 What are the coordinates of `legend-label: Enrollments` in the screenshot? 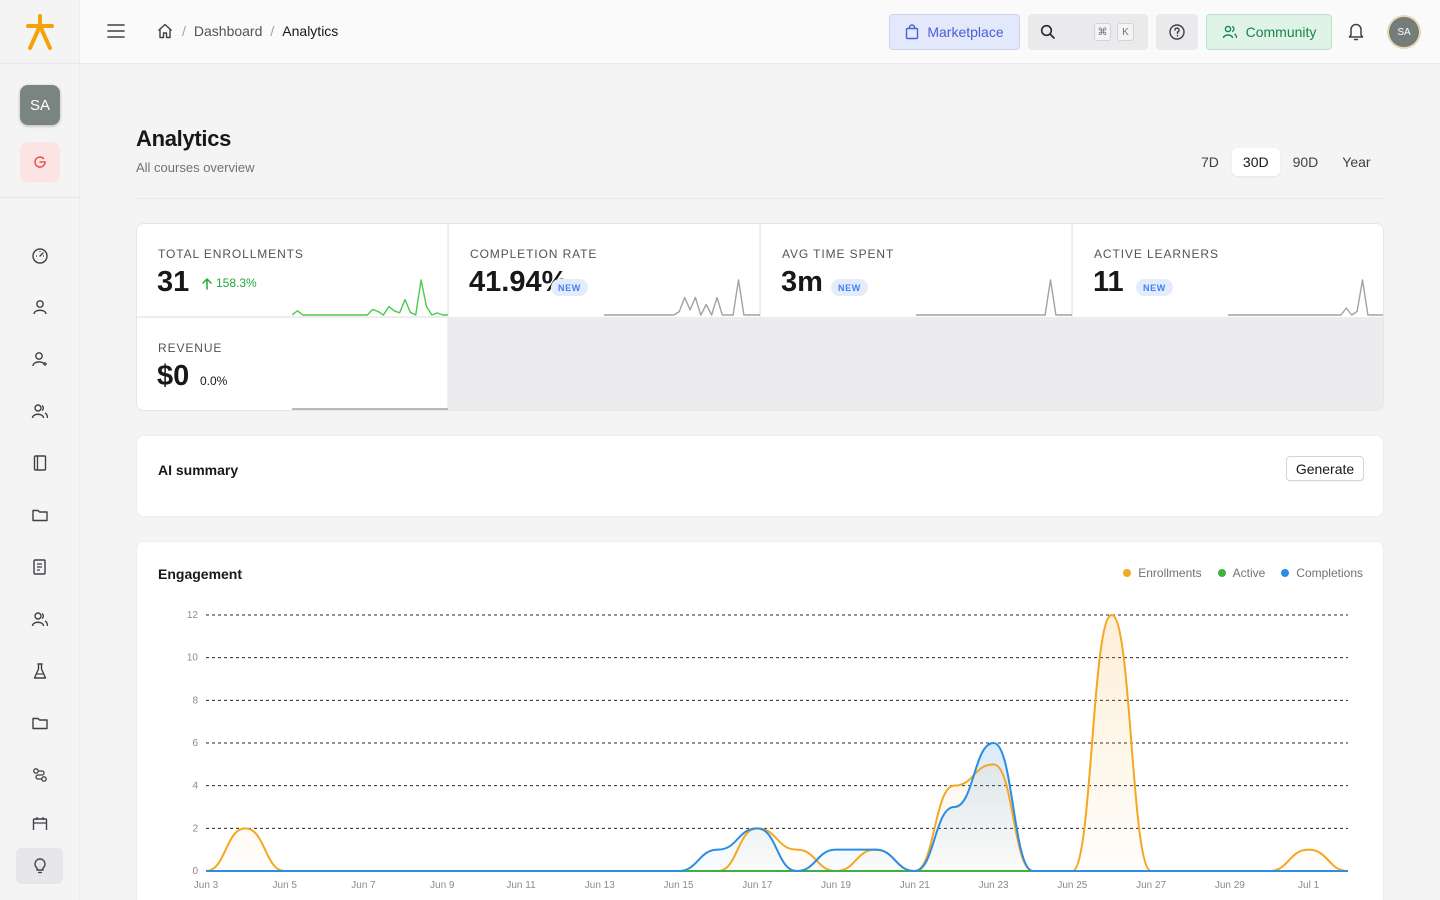 It's located at (1170, 573).